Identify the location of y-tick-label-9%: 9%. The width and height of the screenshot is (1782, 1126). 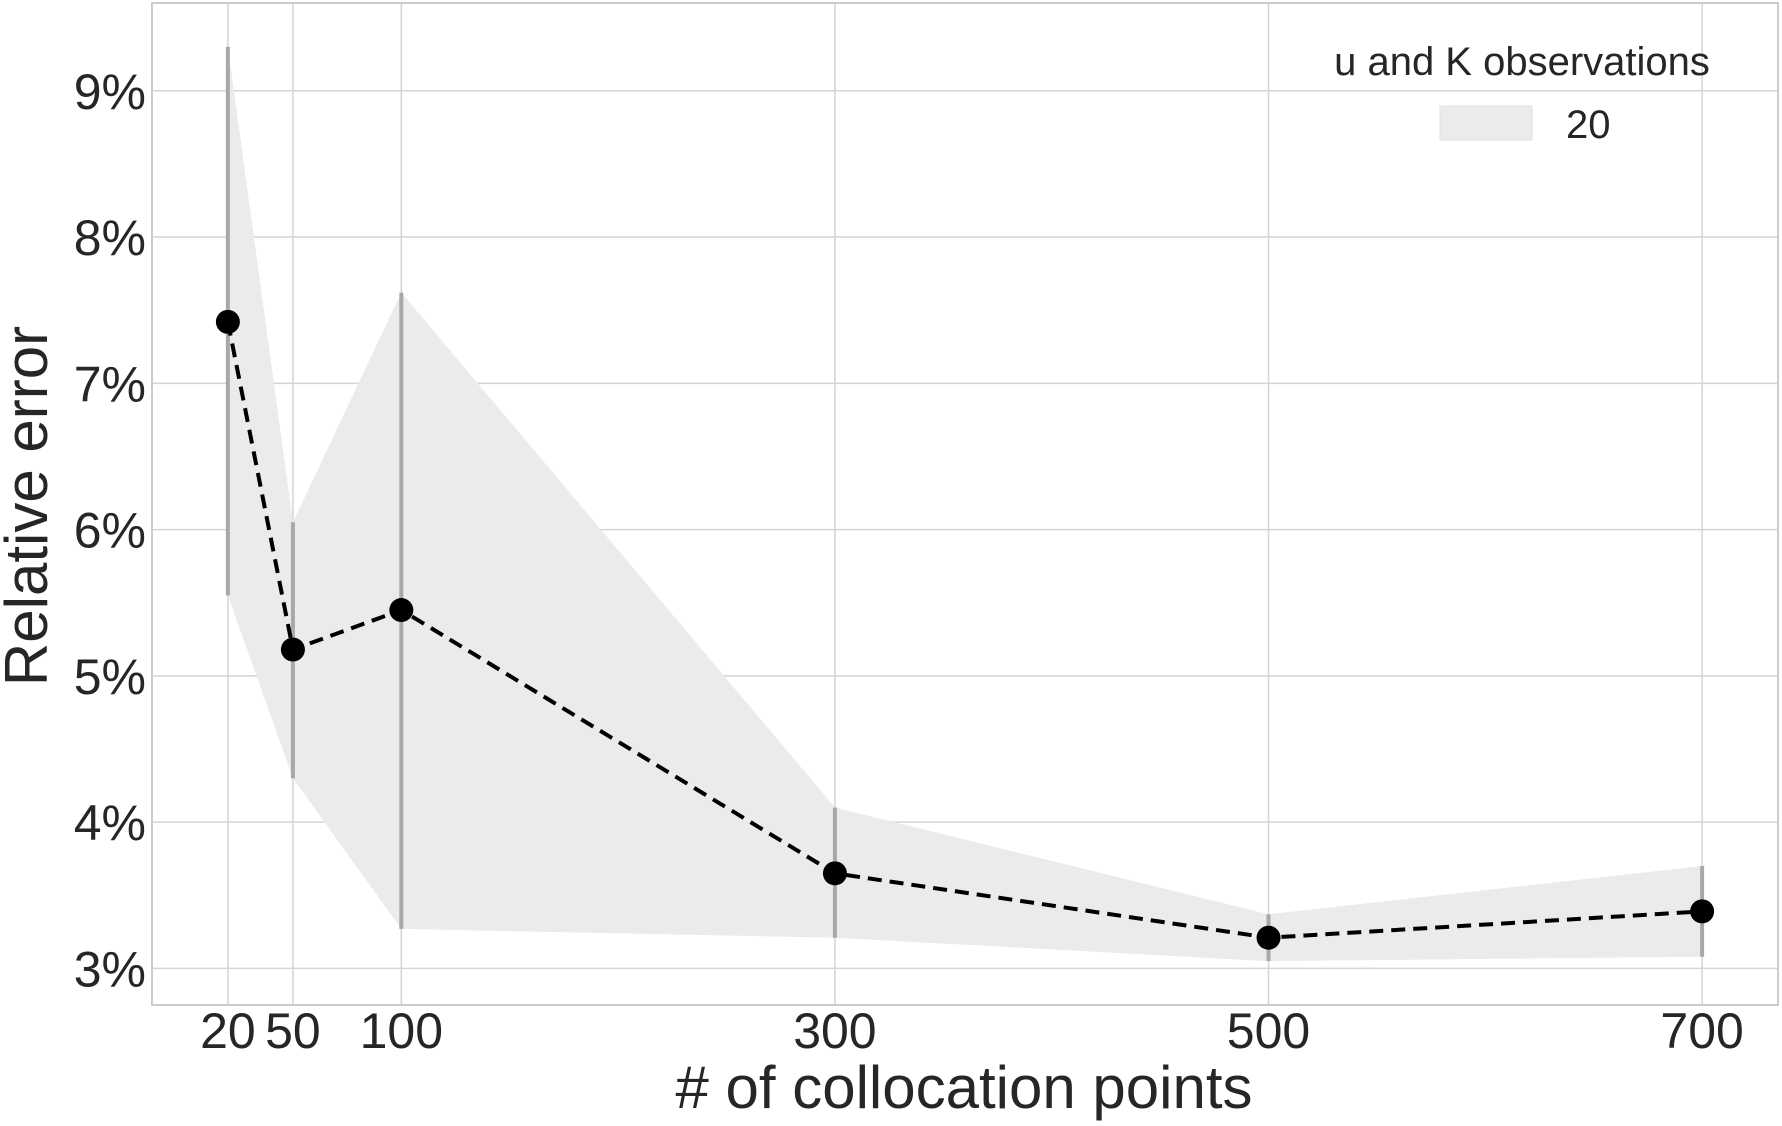
(110, 92).